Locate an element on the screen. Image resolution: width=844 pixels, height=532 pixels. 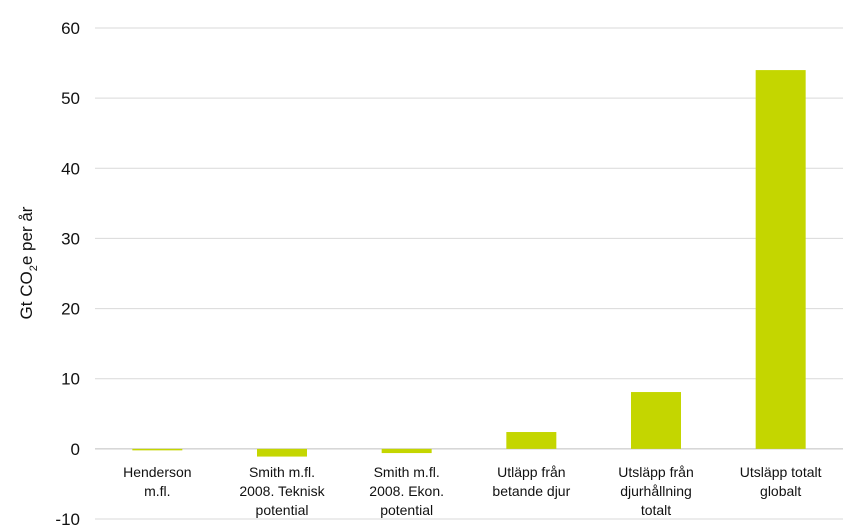
category-label-line: Henderson is located at coordinates (157, 472).